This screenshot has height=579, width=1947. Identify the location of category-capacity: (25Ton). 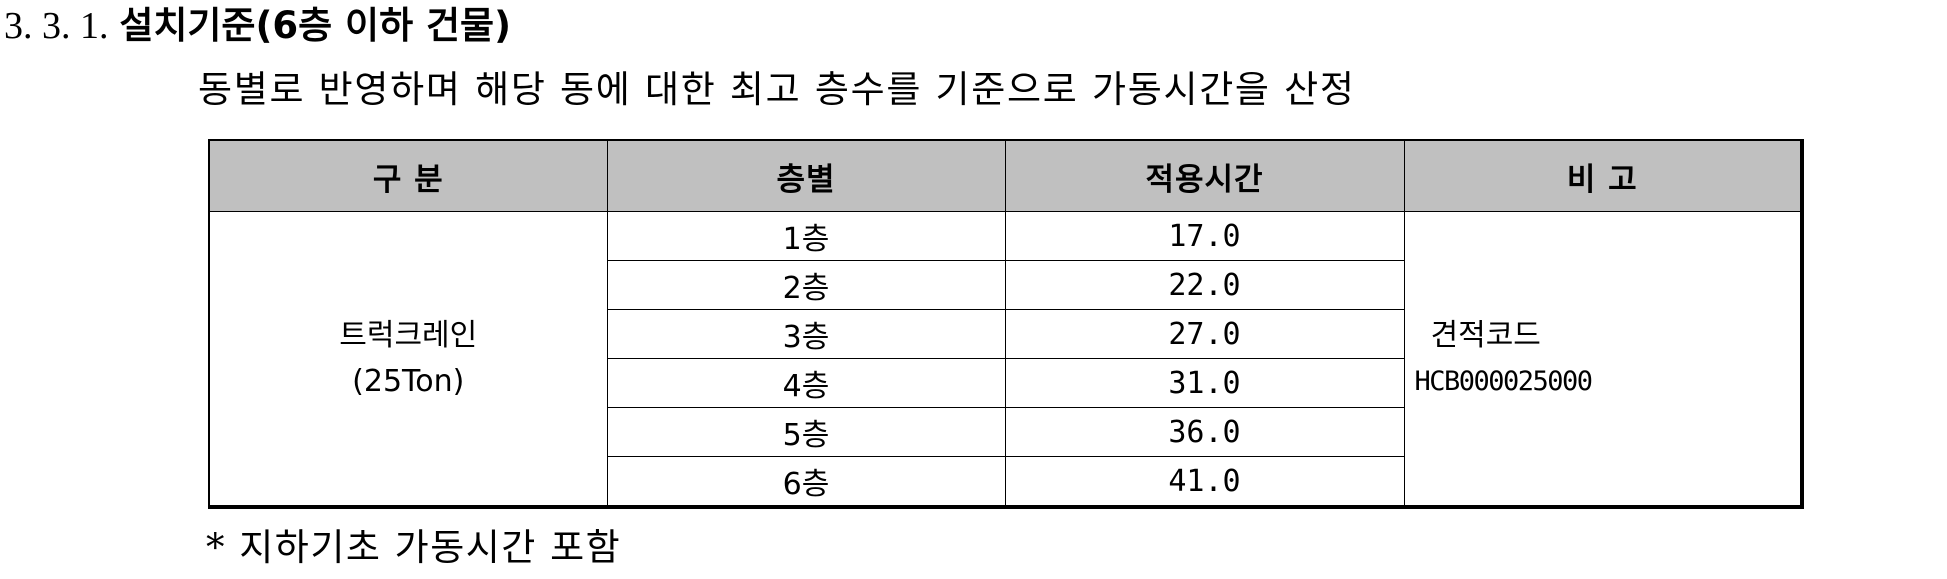
(408, 381).